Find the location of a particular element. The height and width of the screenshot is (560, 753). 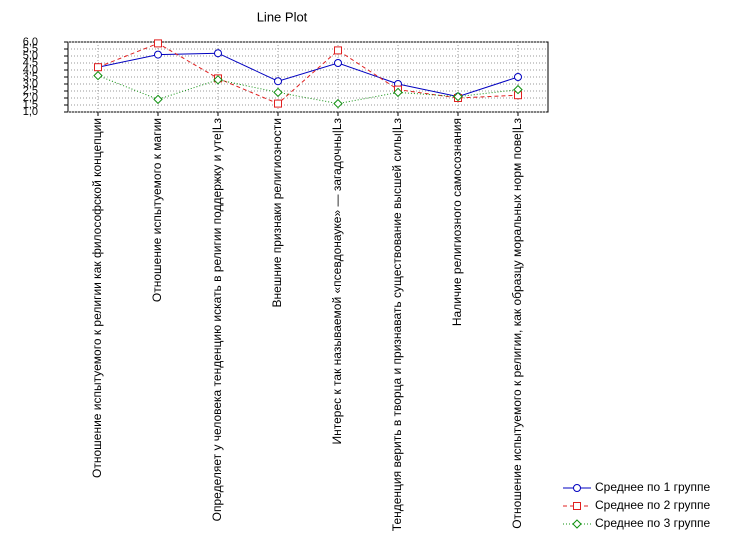

x-tick-label: Наличие религиозного самосознания is located at coordinates (457, 222).